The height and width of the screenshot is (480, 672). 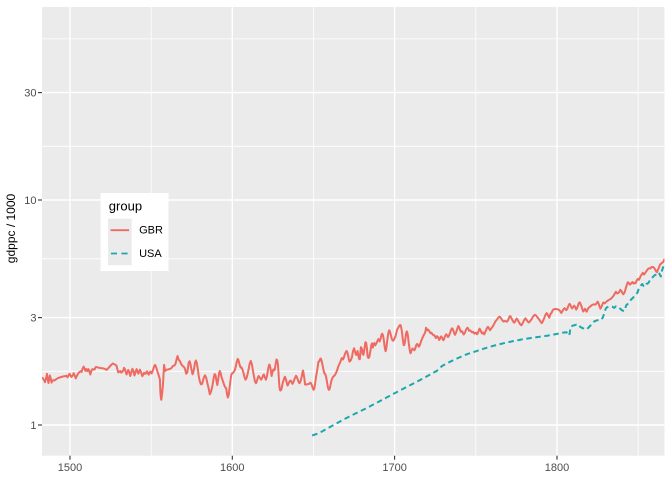 What do you see at coordinates (394, 468) in the screenshot?
I see `svg-text: 1700` at bounding box center [394, 468].